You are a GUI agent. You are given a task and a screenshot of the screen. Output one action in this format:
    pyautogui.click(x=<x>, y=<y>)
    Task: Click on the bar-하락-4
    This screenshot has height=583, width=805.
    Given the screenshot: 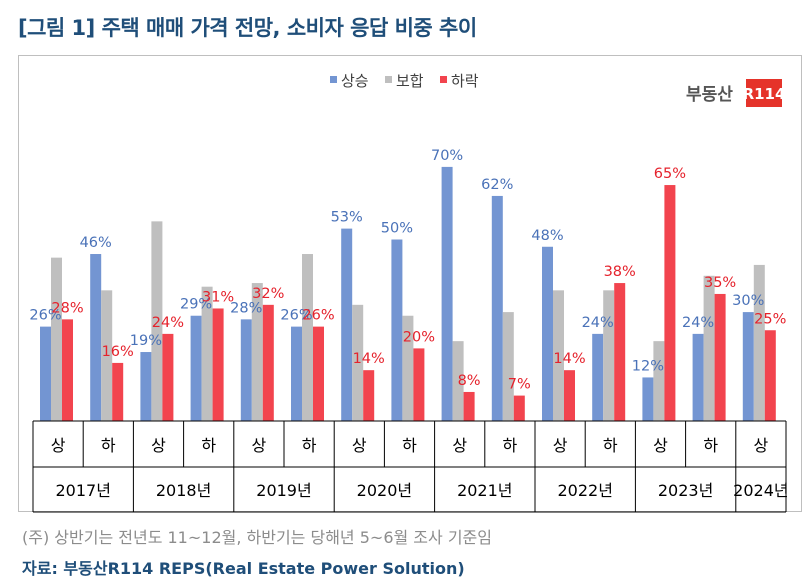 What is the action you would take?
    pyautogui.click(x=218, y=364)
    